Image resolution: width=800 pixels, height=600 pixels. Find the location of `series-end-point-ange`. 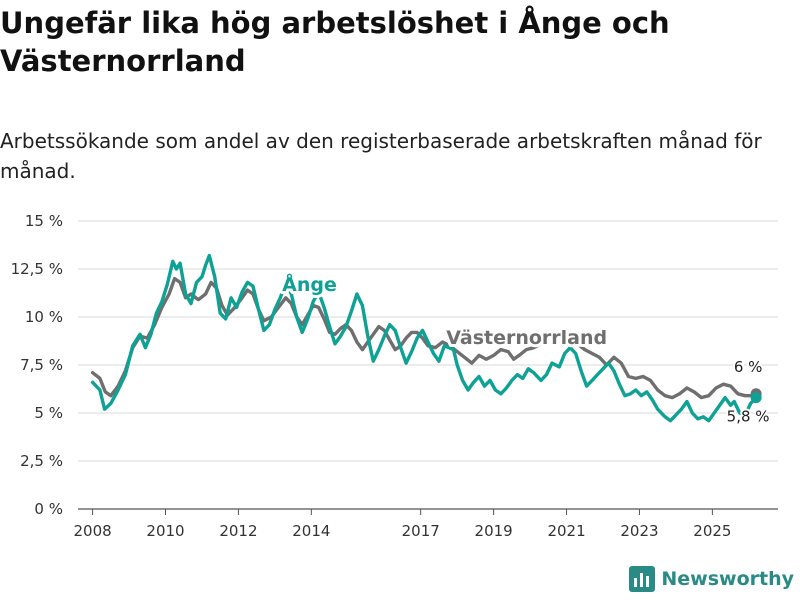

series-end-point-ange is located at coordinates (756, 398).